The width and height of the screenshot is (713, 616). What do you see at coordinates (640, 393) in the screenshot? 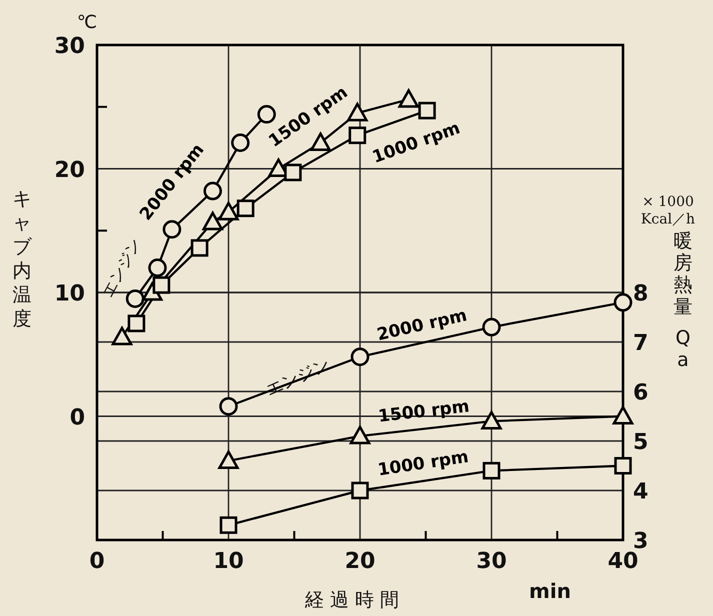
I see `y2-tick-label: 6` at bounding box center [640, 393].